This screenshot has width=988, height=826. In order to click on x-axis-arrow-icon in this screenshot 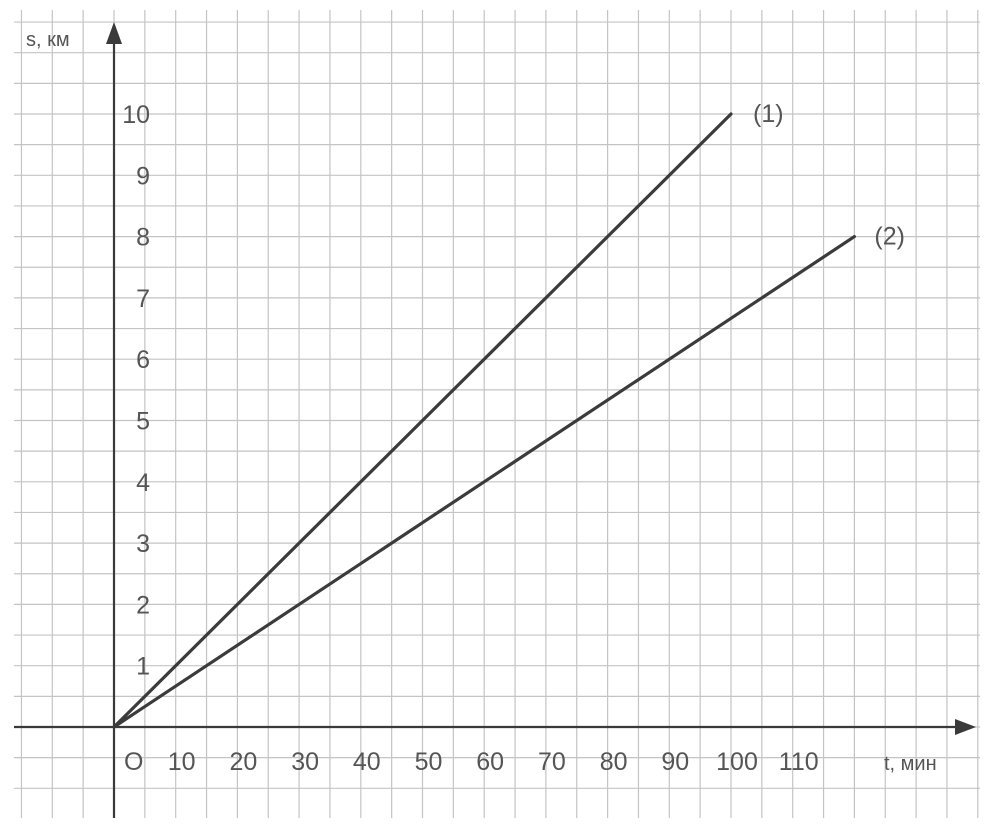, I will do `click(965, 727)`.